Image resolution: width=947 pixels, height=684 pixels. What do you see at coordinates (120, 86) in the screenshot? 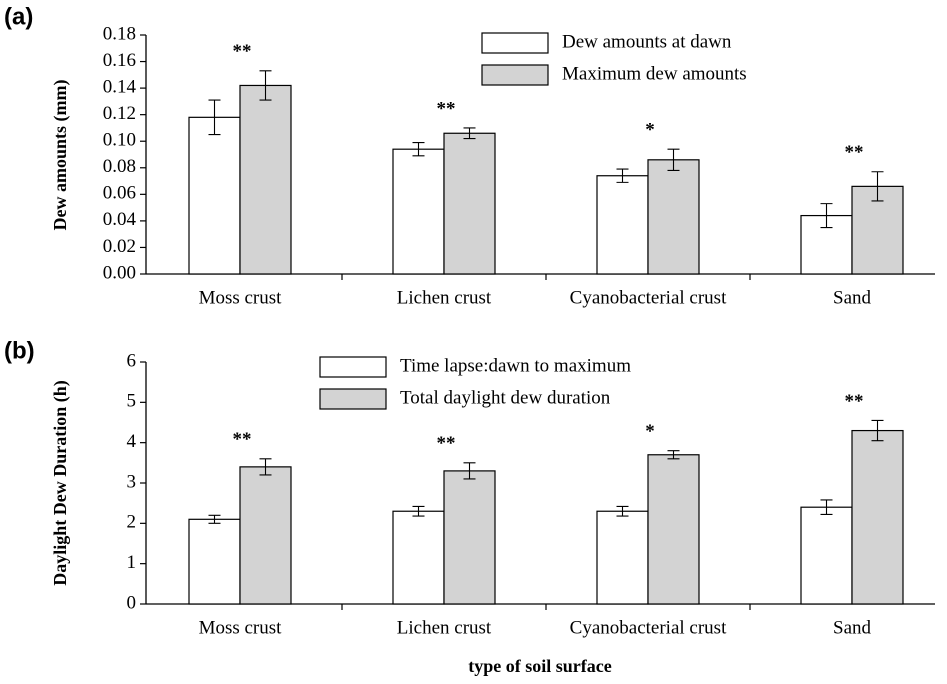
I see `y-tick-label: 0.14` at bounding box center [120, 86].